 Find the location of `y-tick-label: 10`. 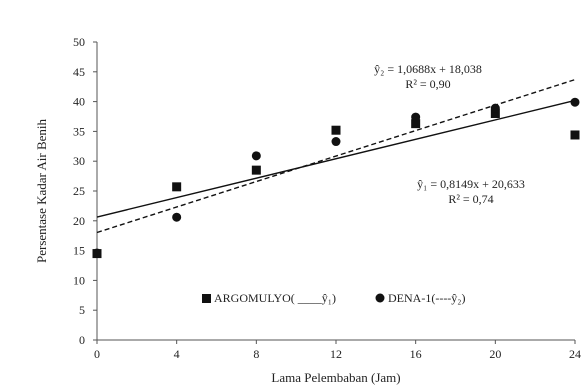

y-tick-label: 10 is located at coordinates (79, 280).